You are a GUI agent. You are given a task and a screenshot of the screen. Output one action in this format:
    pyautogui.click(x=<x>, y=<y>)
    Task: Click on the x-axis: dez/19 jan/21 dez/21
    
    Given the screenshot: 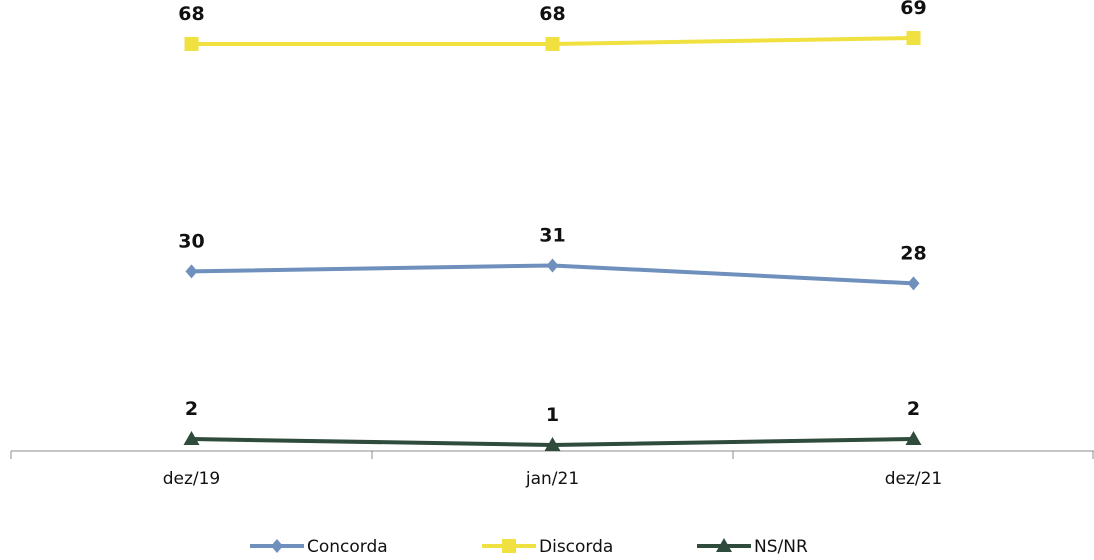 What is the action you would take?
    pyautogui.click(x=552, y=469)
    